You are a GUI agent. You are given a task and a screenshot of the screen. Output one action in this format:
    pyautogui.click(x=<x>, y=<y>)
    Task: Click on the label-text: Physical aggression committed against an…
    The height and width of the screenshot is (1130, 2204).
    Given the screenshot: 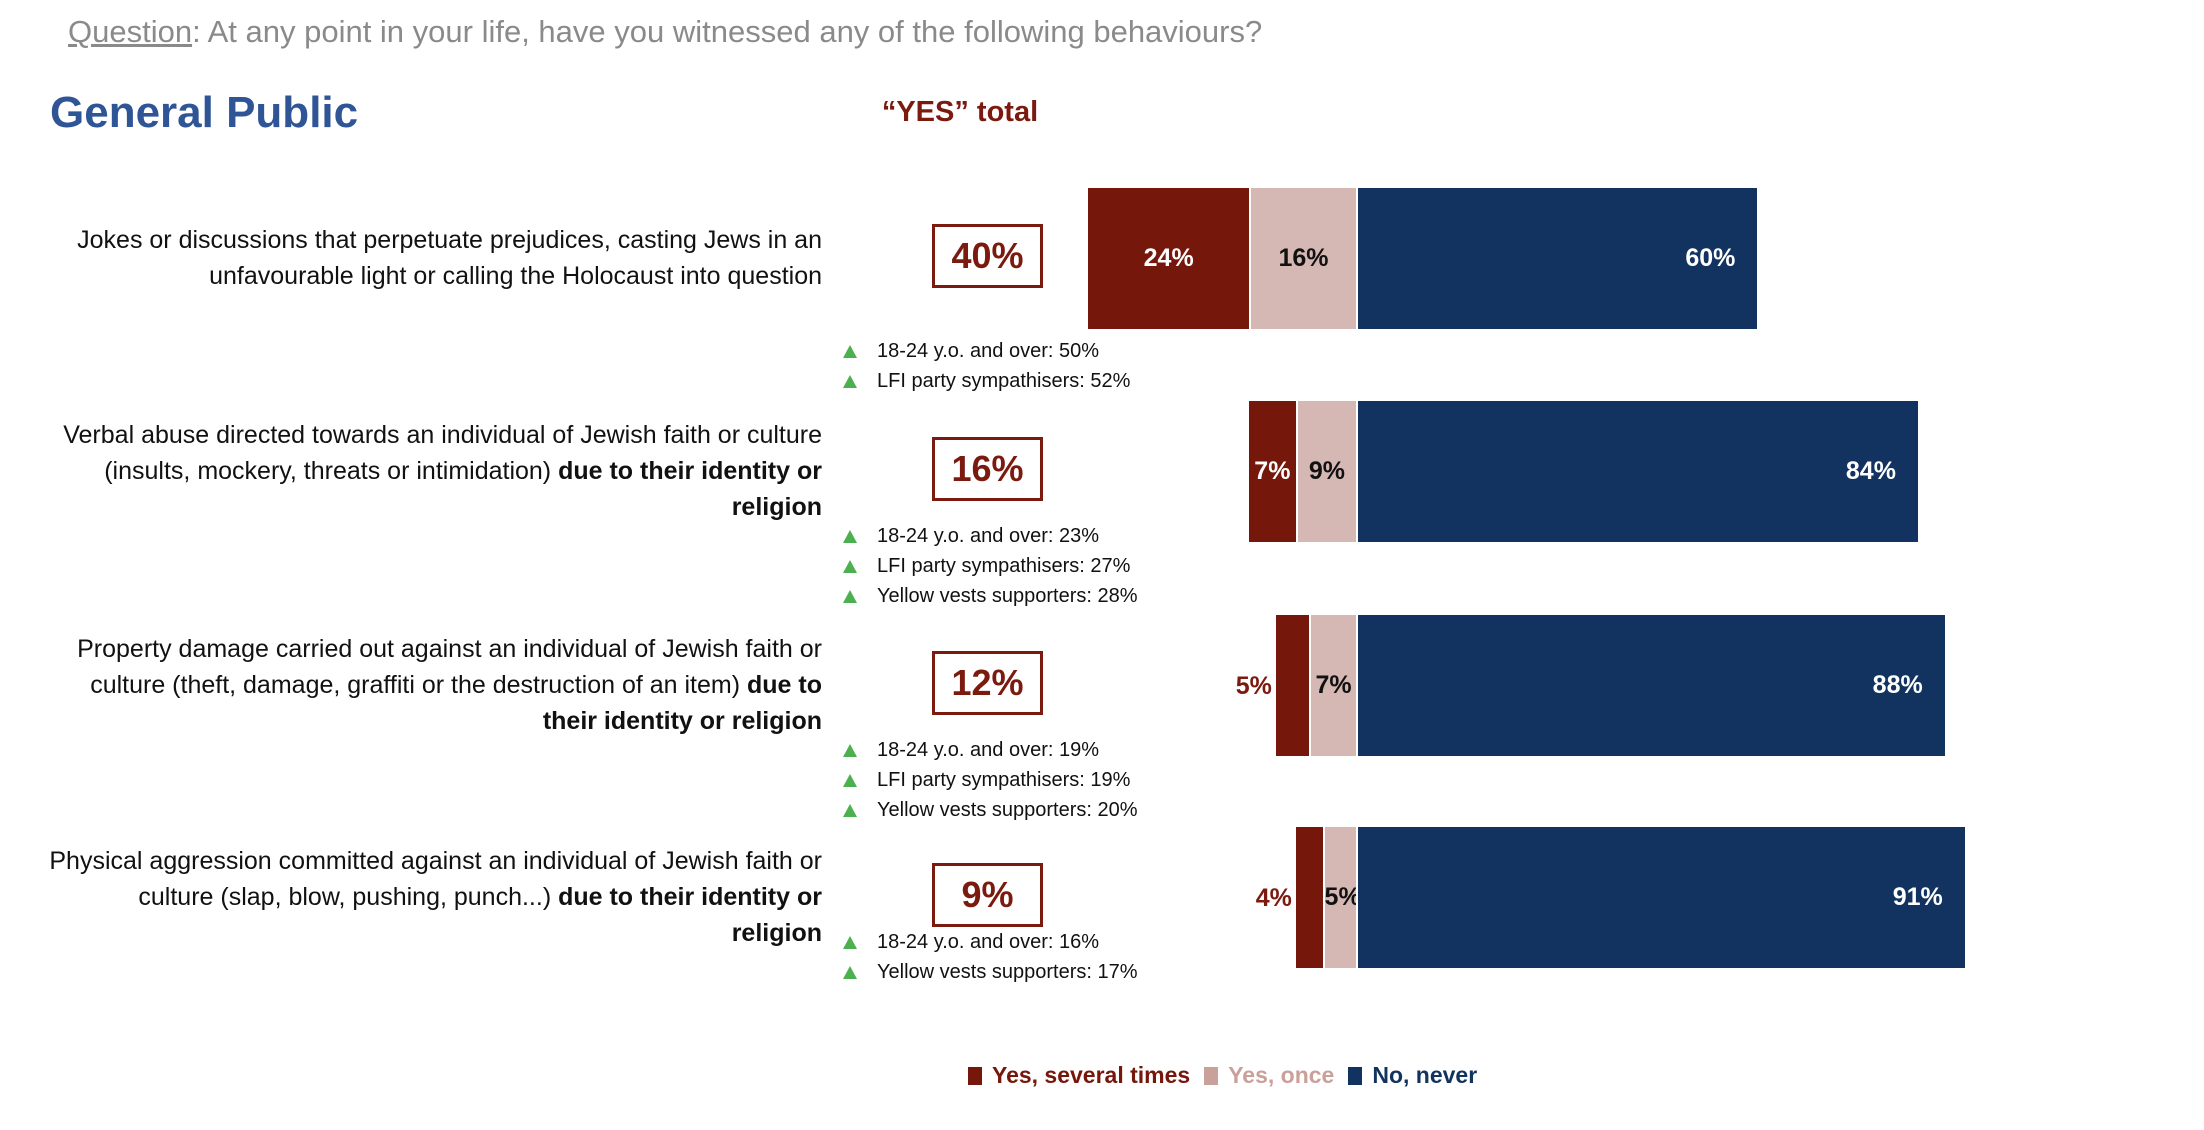 What is the action you would take?
    pyautogui.click(x=435, y=879)
    